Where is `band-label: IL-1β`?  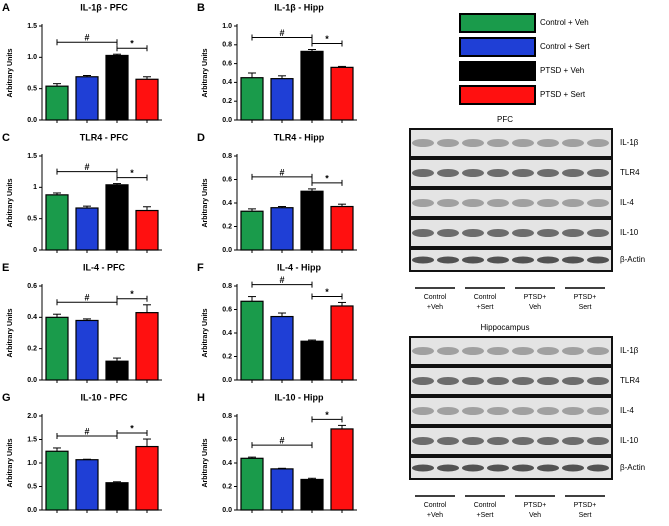 band-label: IL-1β is located at coordinates (629, 142).